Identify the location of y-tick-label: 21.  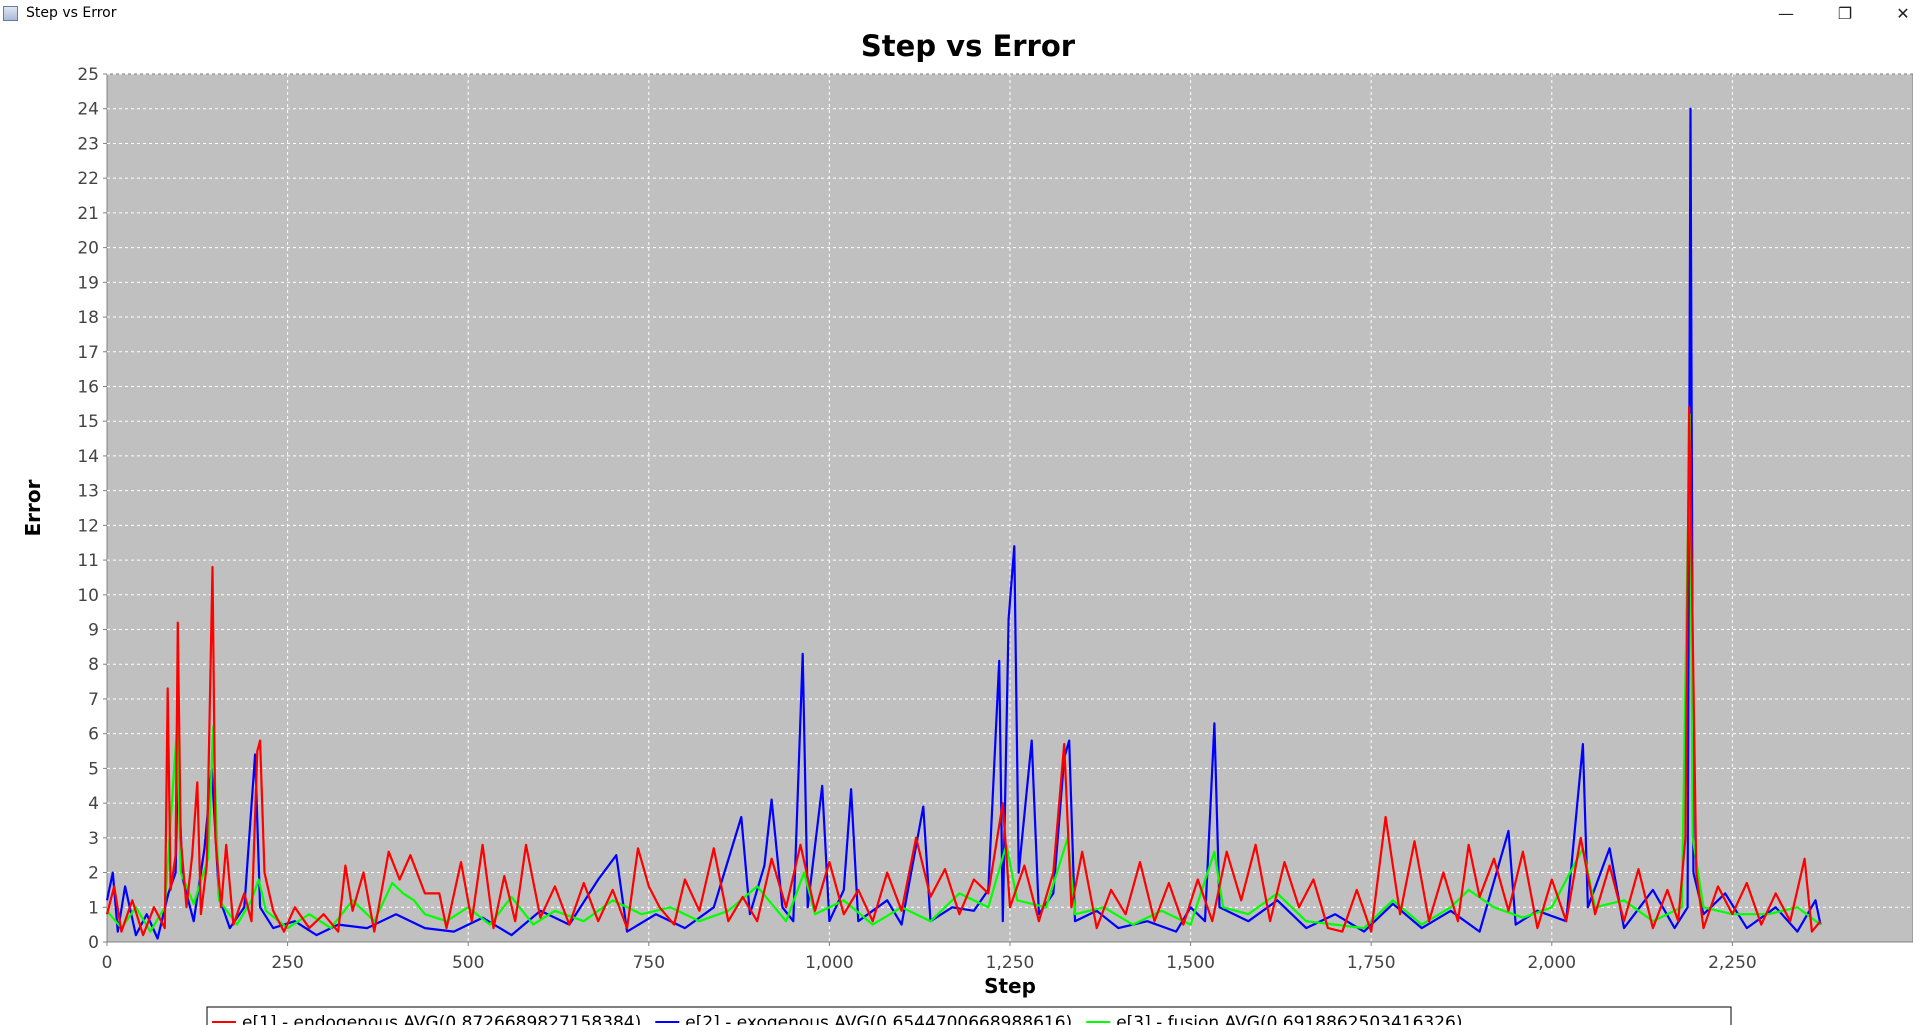
(88, 214).